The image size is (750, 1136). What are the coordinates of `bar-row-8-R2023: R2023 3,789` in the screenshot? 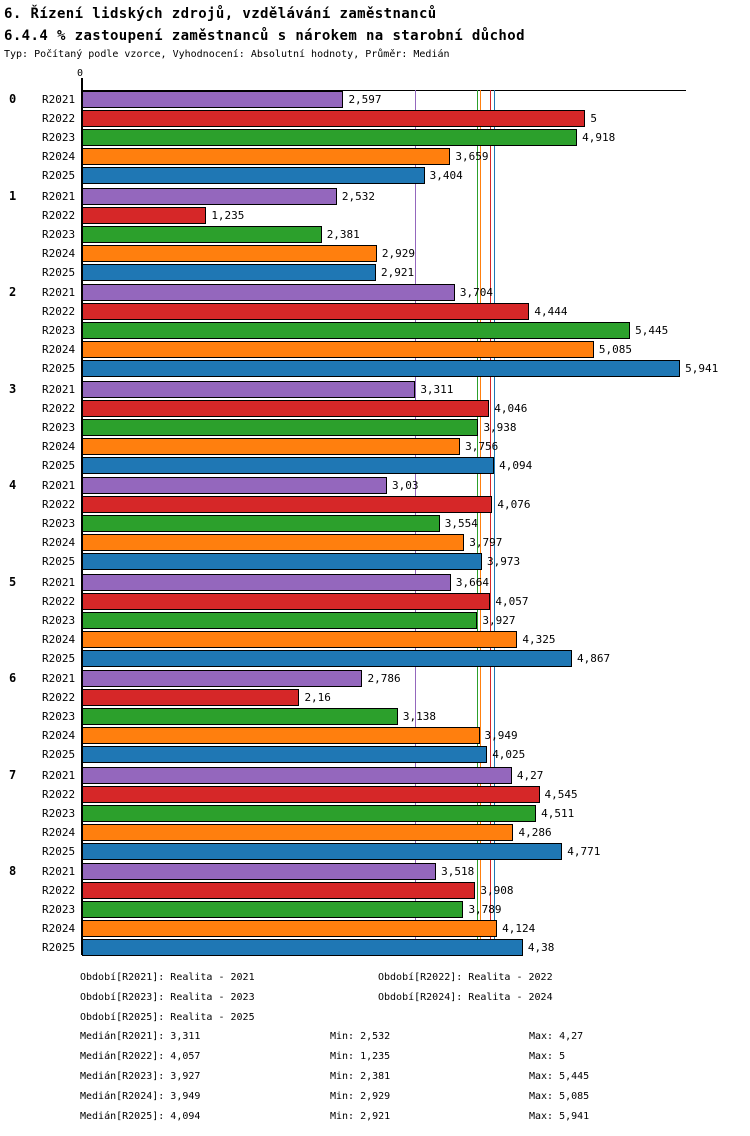 It's located at (375, 909).